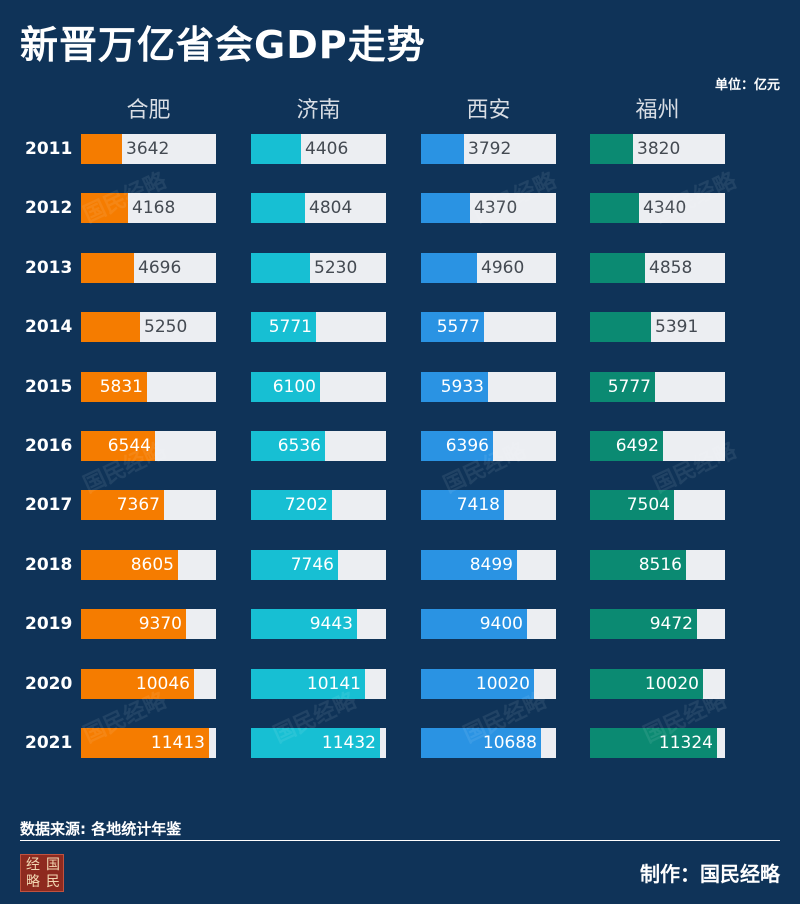 This screenshot has height=904, width=800. I want to click on bar-track: 4858, so click(657, 268).